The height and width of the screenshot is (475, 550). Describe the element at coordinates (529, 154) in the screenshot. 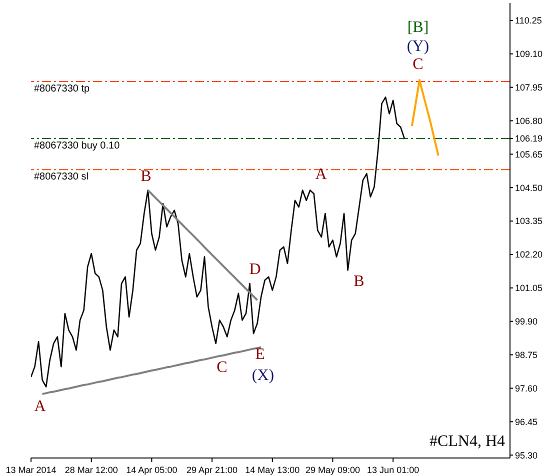

I see `y-tick-label: 105.65` at that location.